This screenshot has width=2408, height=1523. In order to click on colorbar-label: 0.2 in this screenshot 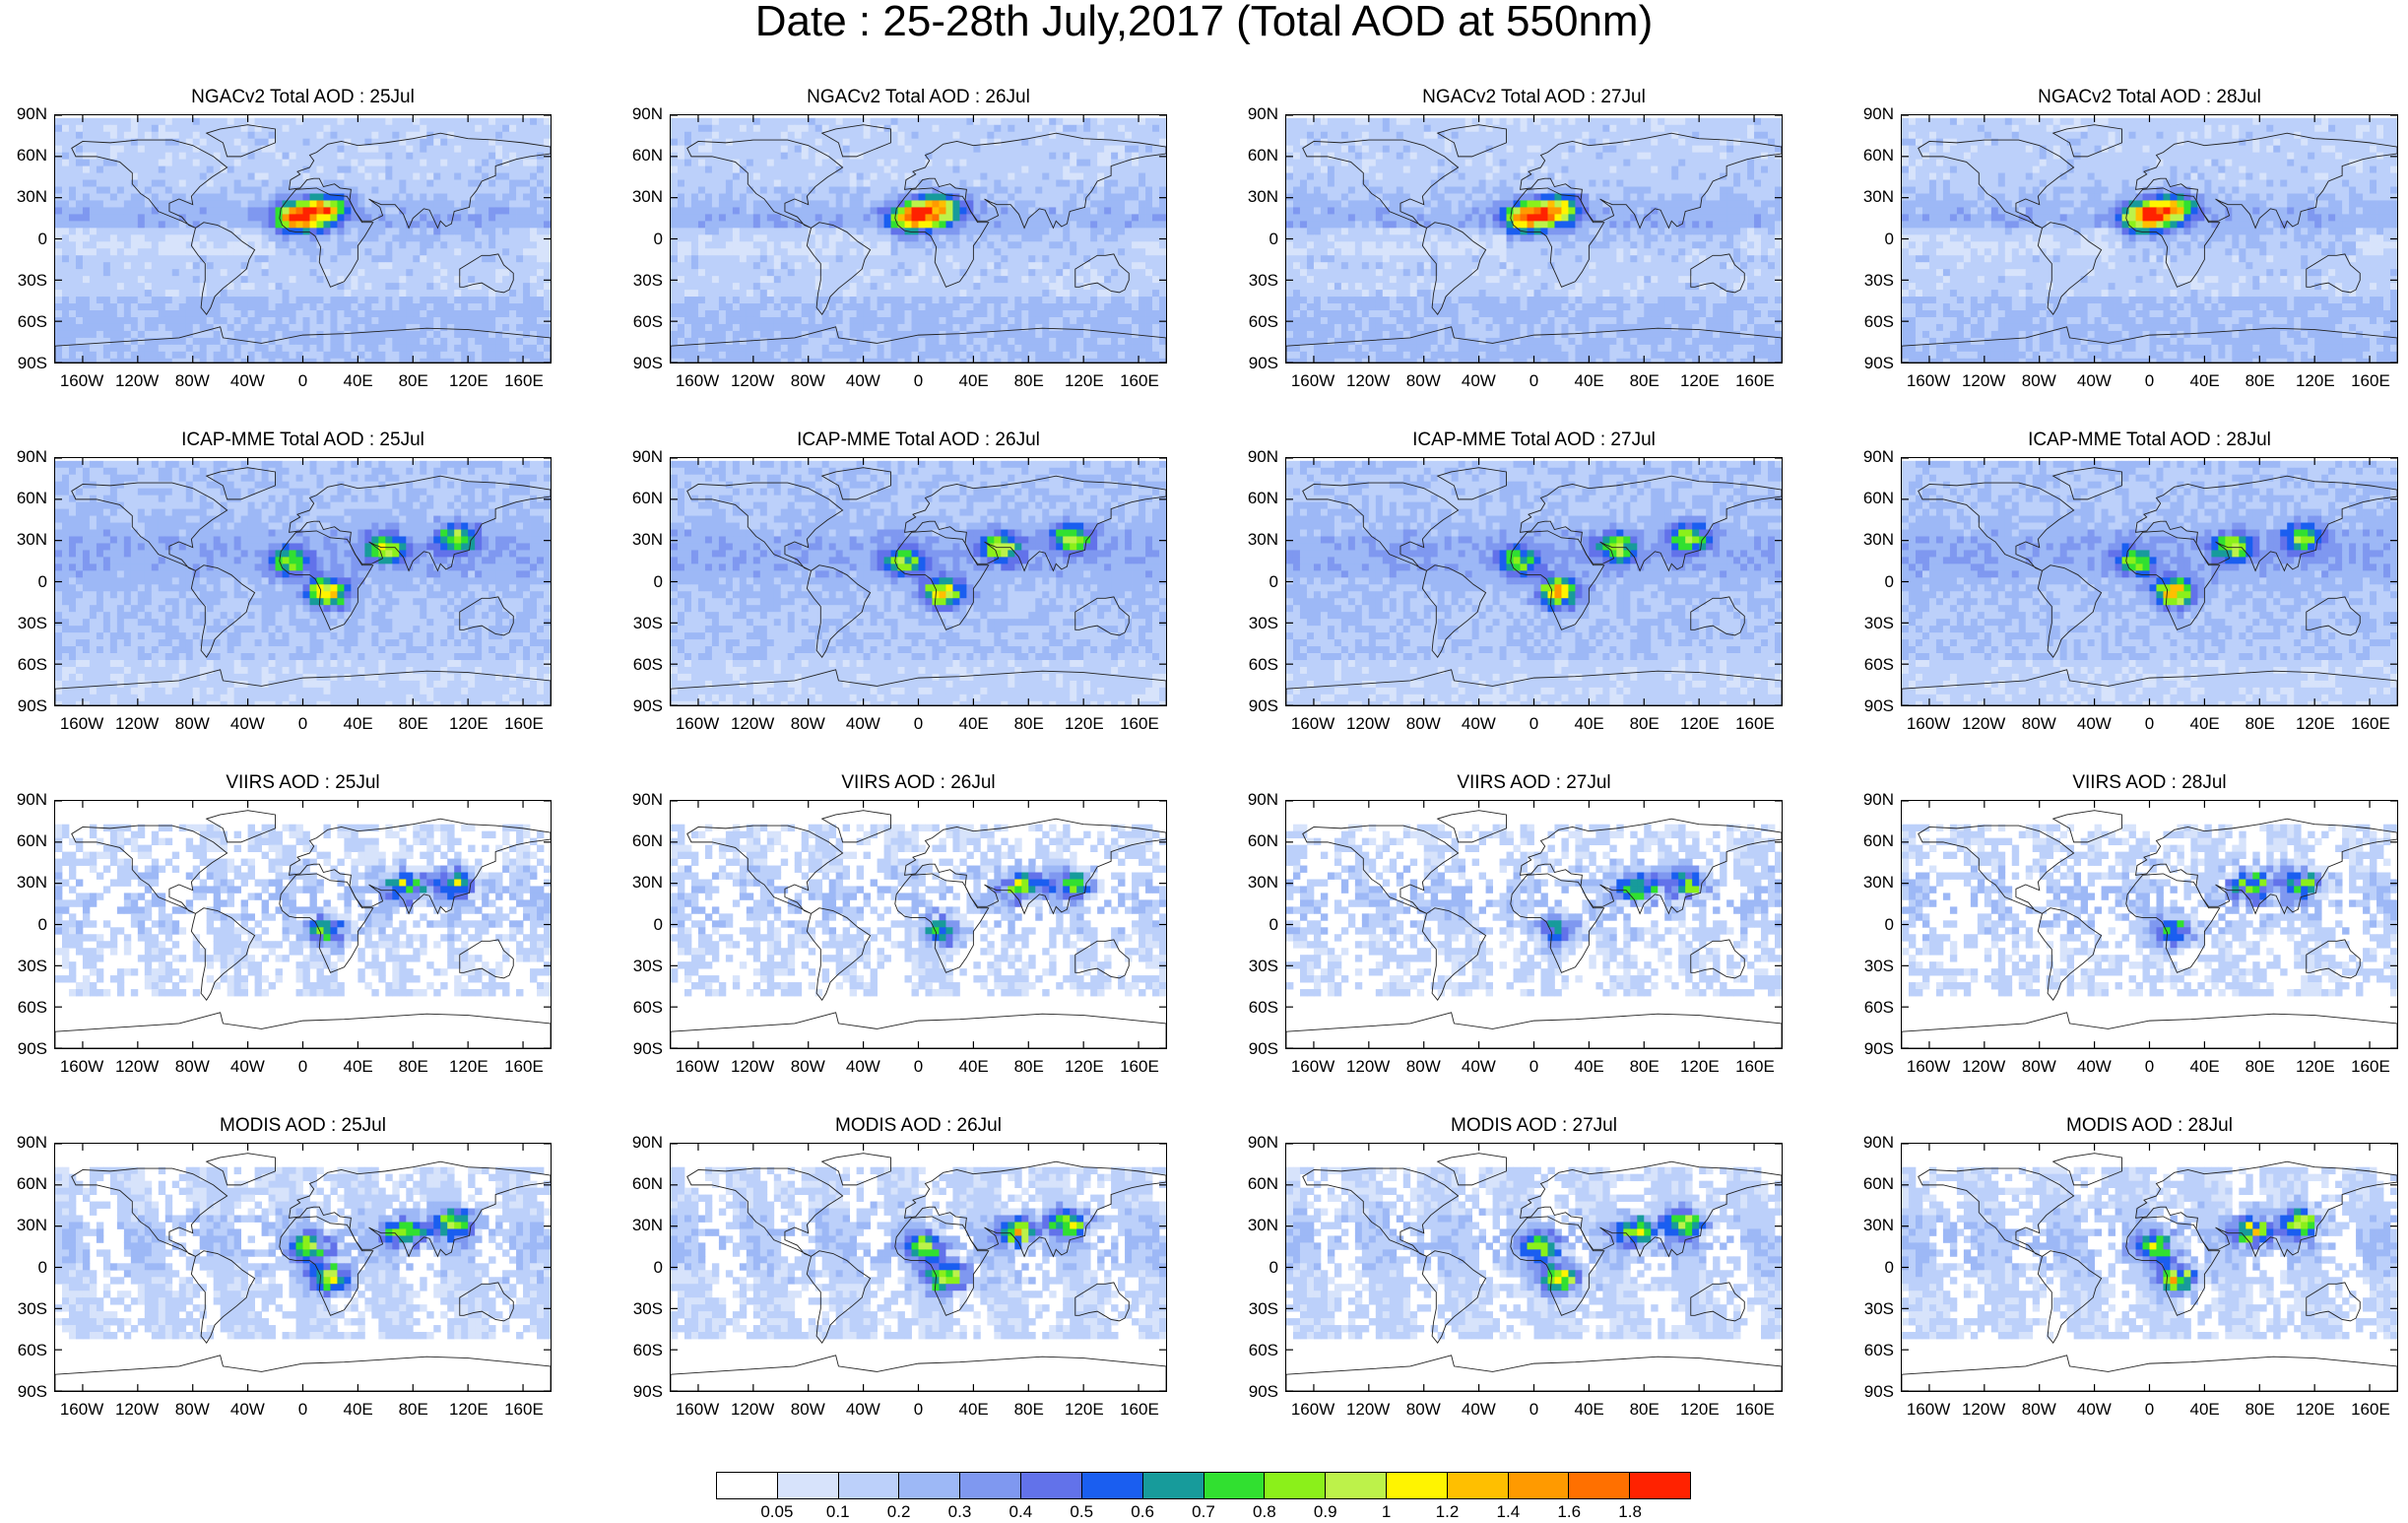, I will do `click(900, 1512)`.